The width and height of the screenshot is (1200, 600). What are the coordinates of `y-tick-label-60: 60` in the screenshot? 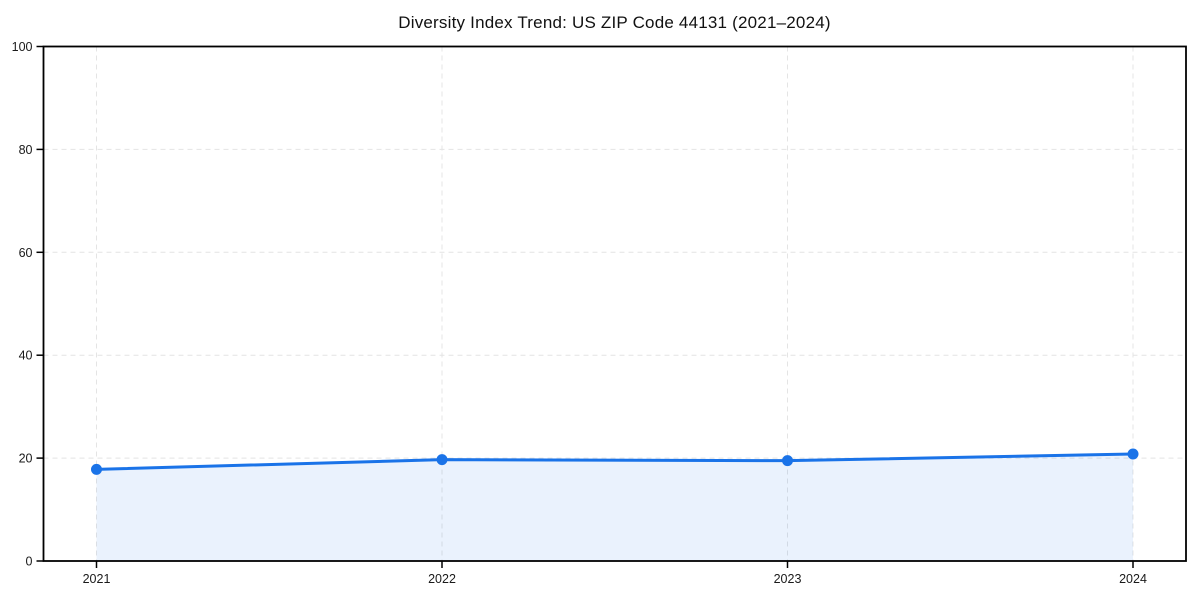 It's located at (26, 253).